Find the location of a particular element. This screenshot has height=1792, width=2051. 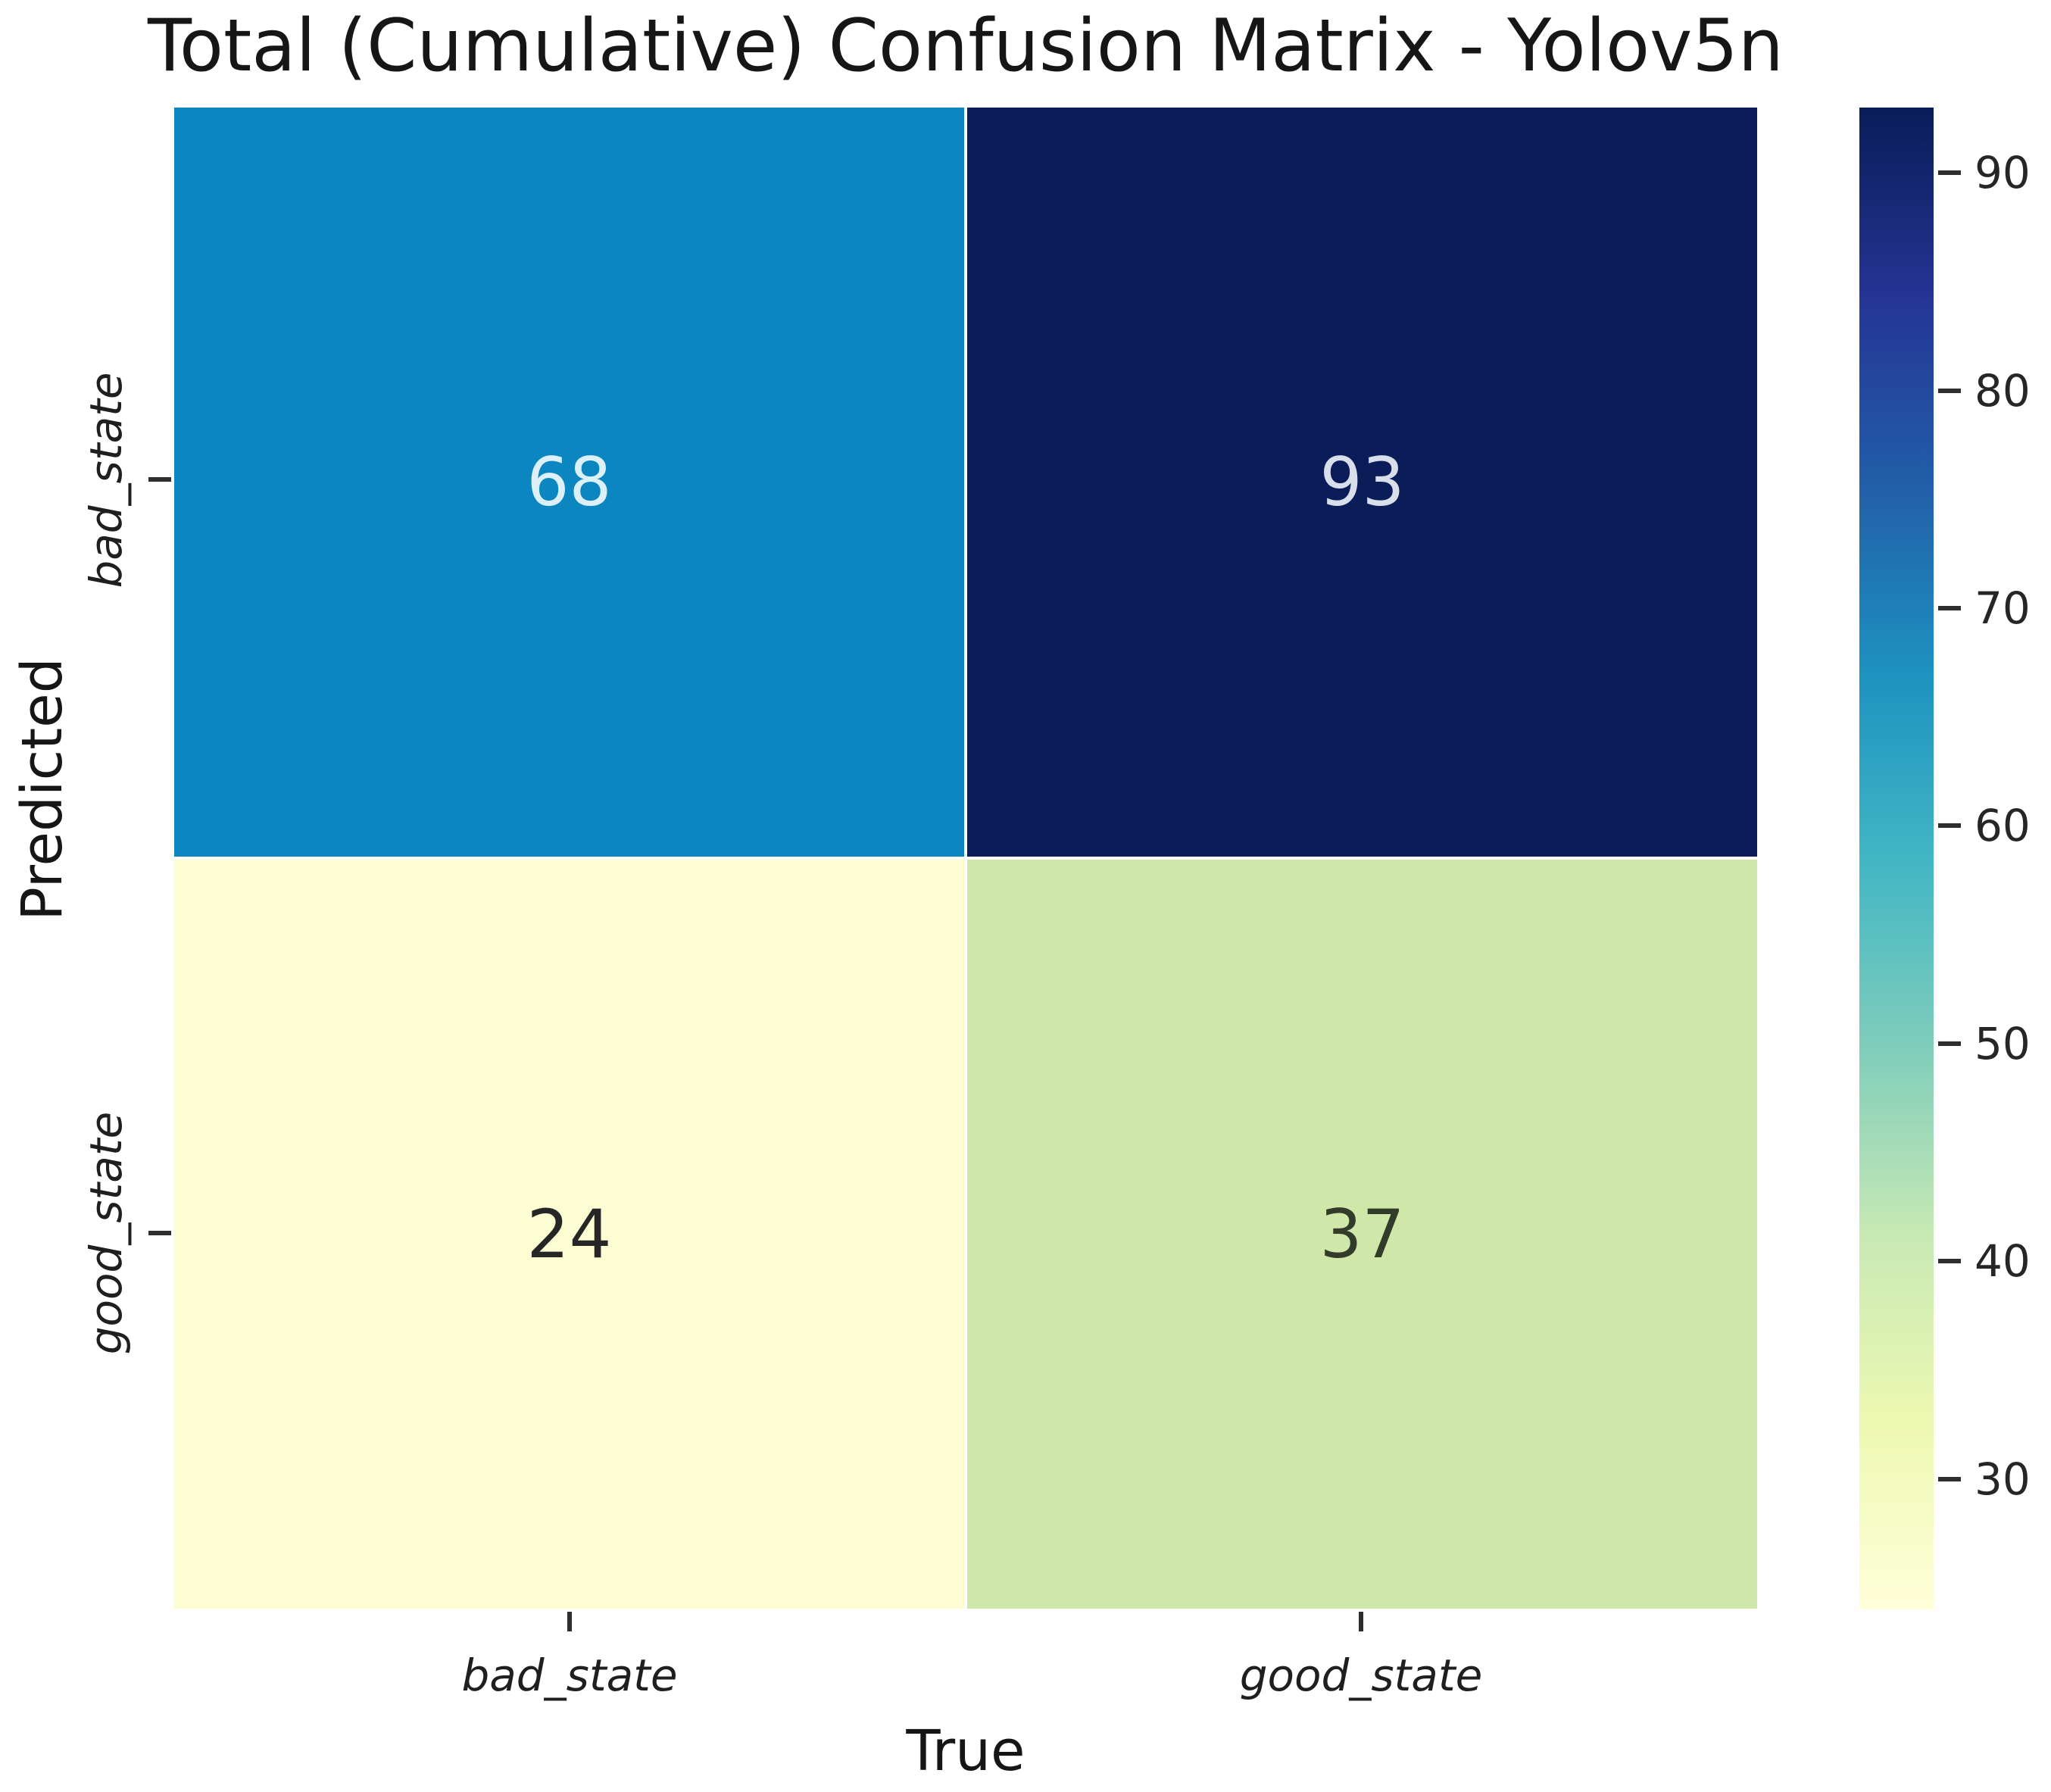

colorbar-tick-label: 40 is located at coordinates (2003, 1261).